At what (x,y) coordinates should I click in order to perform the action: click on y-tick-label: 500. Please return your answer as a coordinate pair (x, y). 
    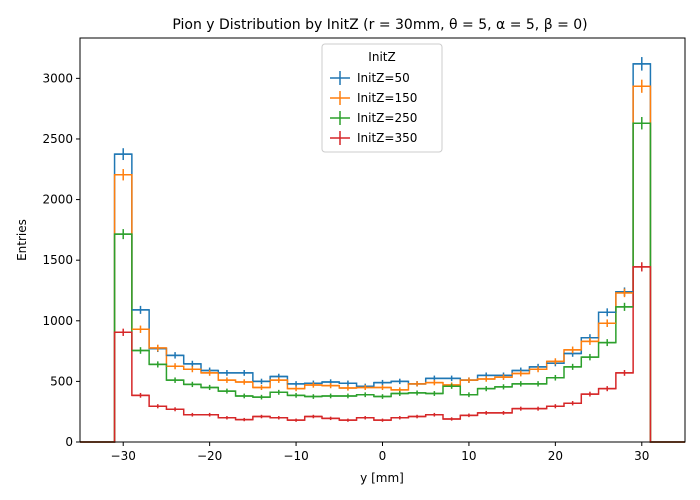
    Looking at the image, I should click on (61, 381).